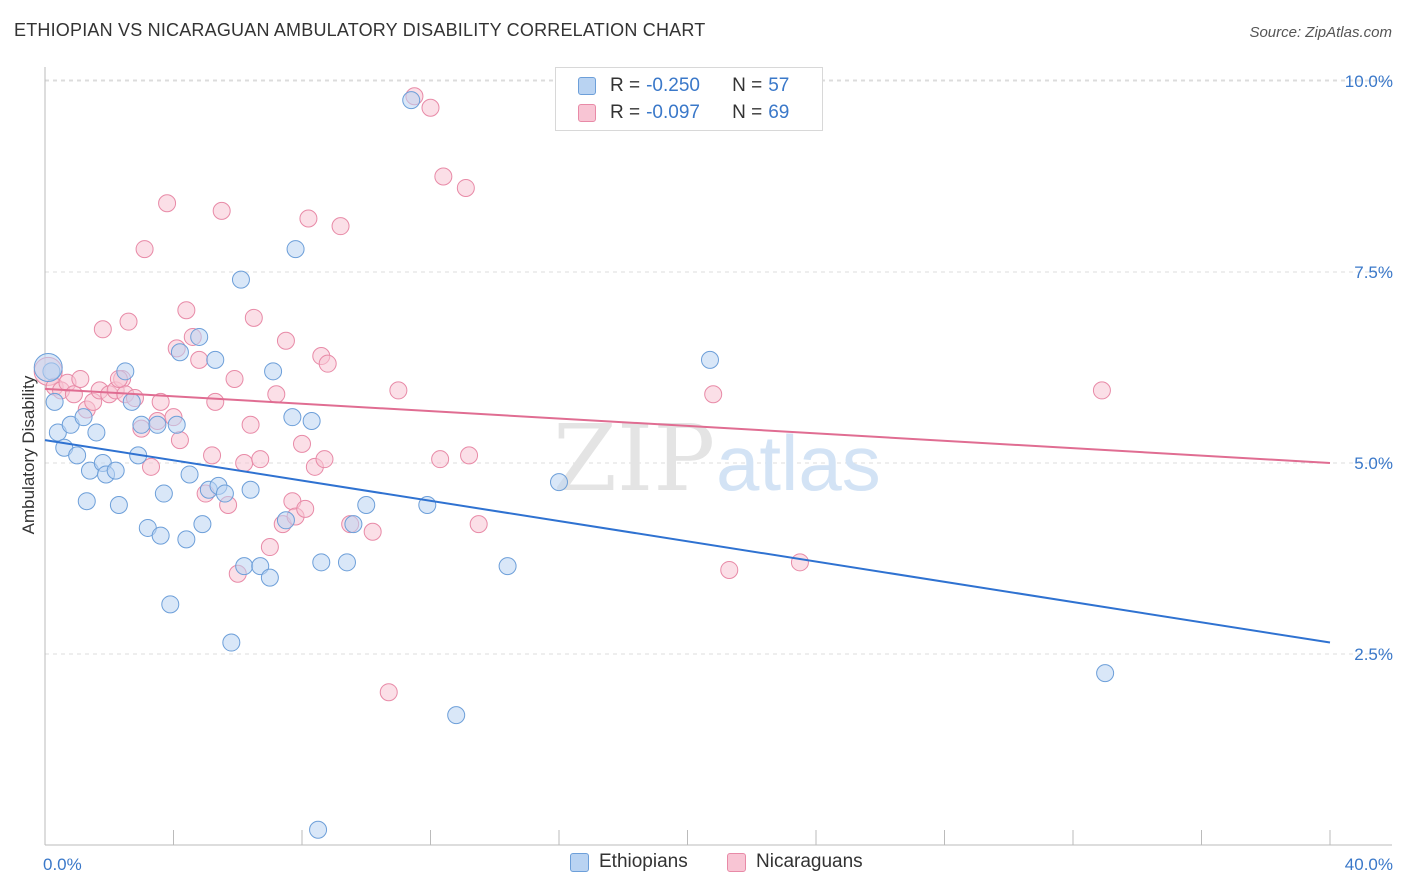 The image size is (1406, 892). Describe the element at coordinates (1320, 32) in the screenshot. I see `source-label: Source: ZipAtlas.com` at that location.